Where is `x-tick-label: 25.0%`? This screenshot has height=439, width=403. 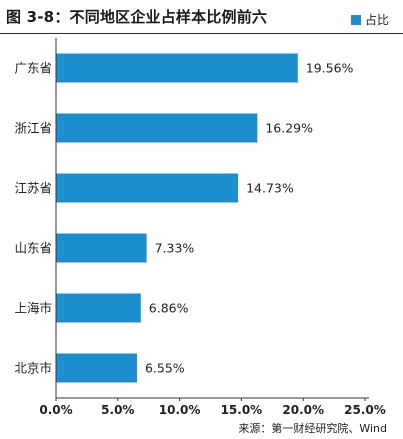 x-tick-label: 25.0% is located at coordinates (365, 410).